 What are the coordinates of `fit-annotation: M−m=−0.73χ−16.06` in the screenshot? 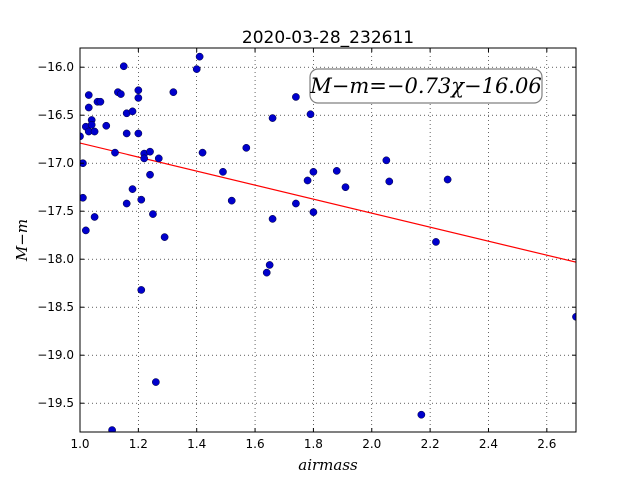 It's located at (426, 86).